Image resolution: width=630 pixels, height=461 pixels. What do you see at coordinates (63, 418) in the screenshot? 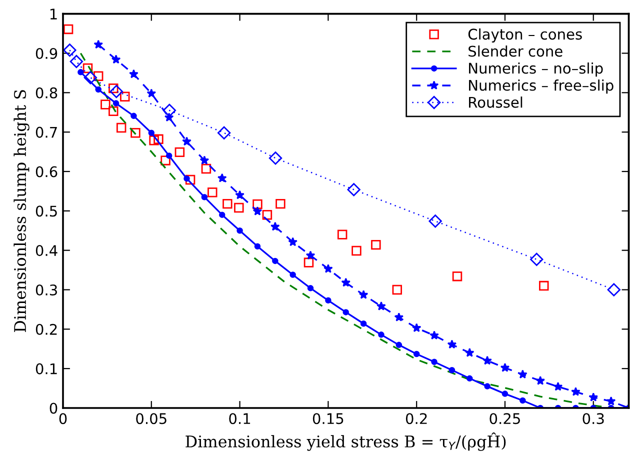
I see `x-tick-label: 0` at bounding box center [63, 418].